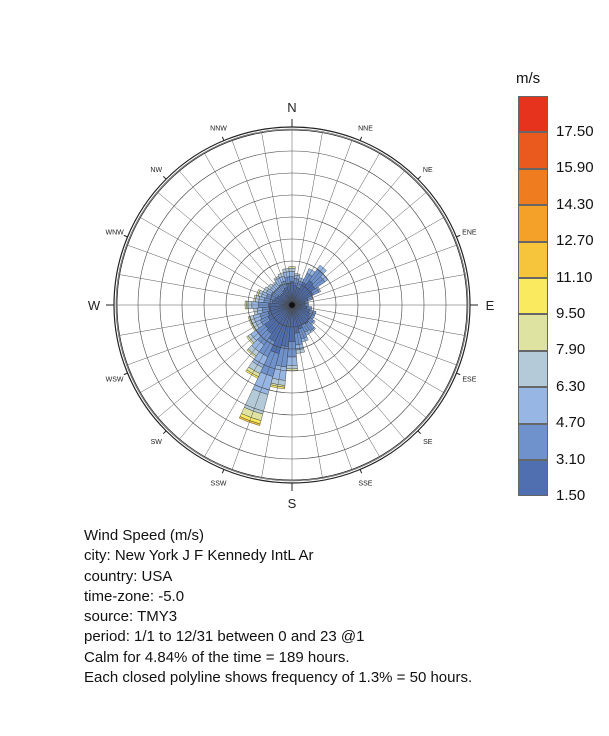  What do you see at coordinates (134, 596) in the screenshot?
I see `info-timezone: time-zone: -5.0` at bounding box center [134, 596].